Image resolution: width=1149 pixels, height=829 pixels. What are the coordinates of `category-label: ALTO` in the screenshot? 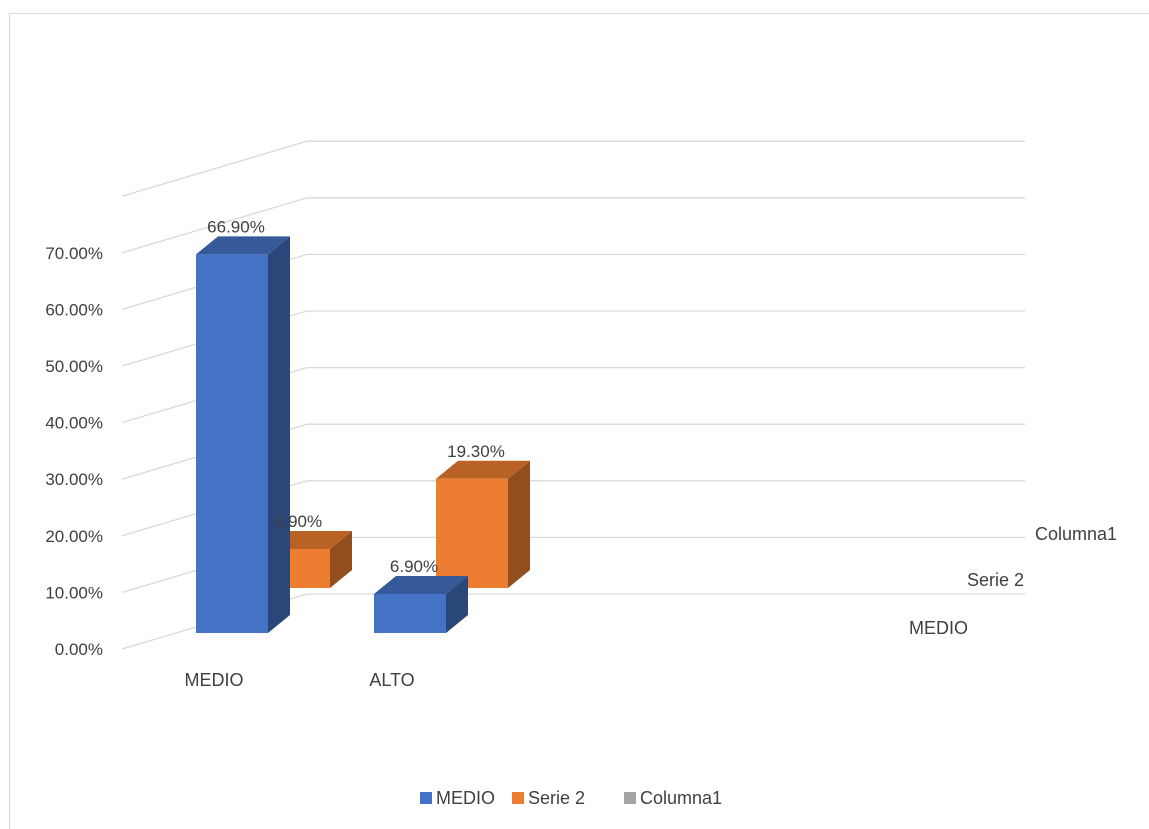 It's located at (391, 680).